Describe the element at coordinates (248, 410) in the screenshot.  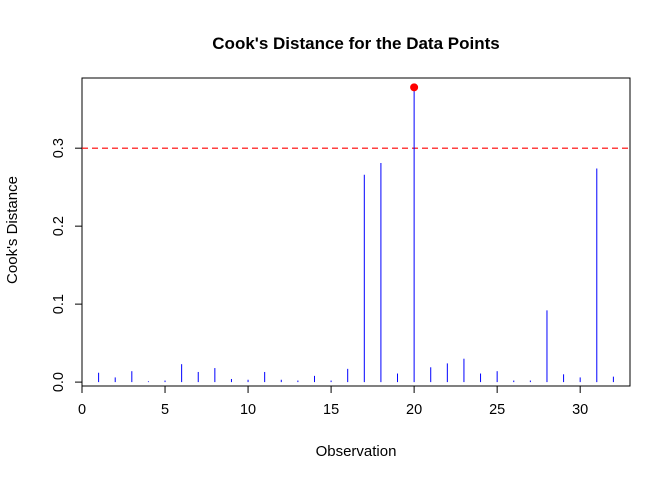
I see `x-tick-label: 10` at that location.